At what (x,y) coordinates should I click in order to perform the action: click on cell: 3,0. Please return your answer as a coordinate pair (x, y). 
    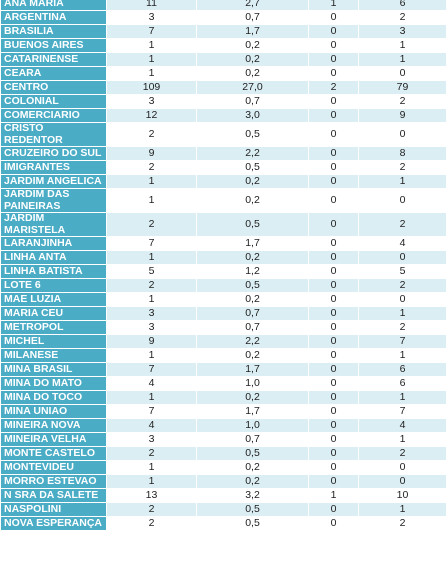
    Looking at the image, I should click on (252, 115).